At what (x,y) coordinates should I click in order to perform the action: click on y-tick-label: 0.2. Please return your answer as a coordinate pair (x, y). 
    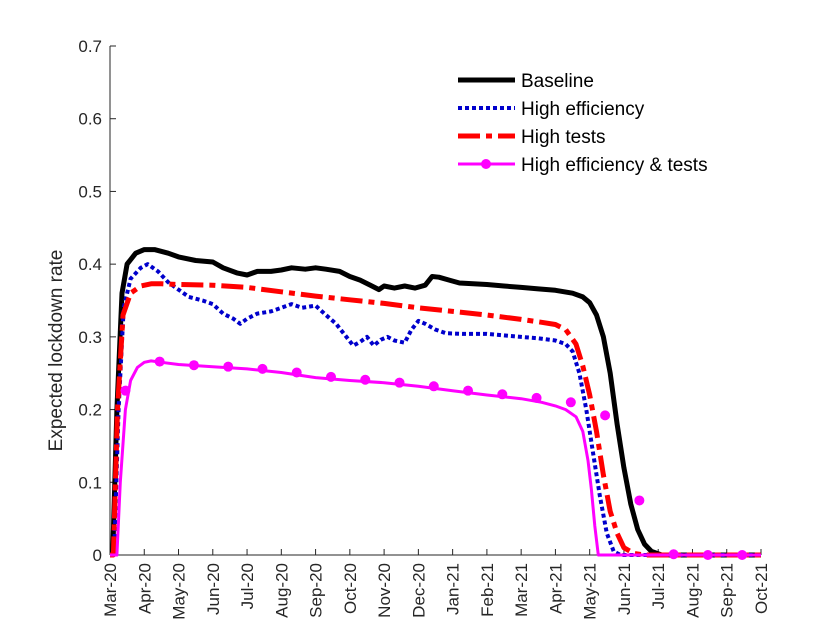
    Looking at the image, I should click on (90, 410).